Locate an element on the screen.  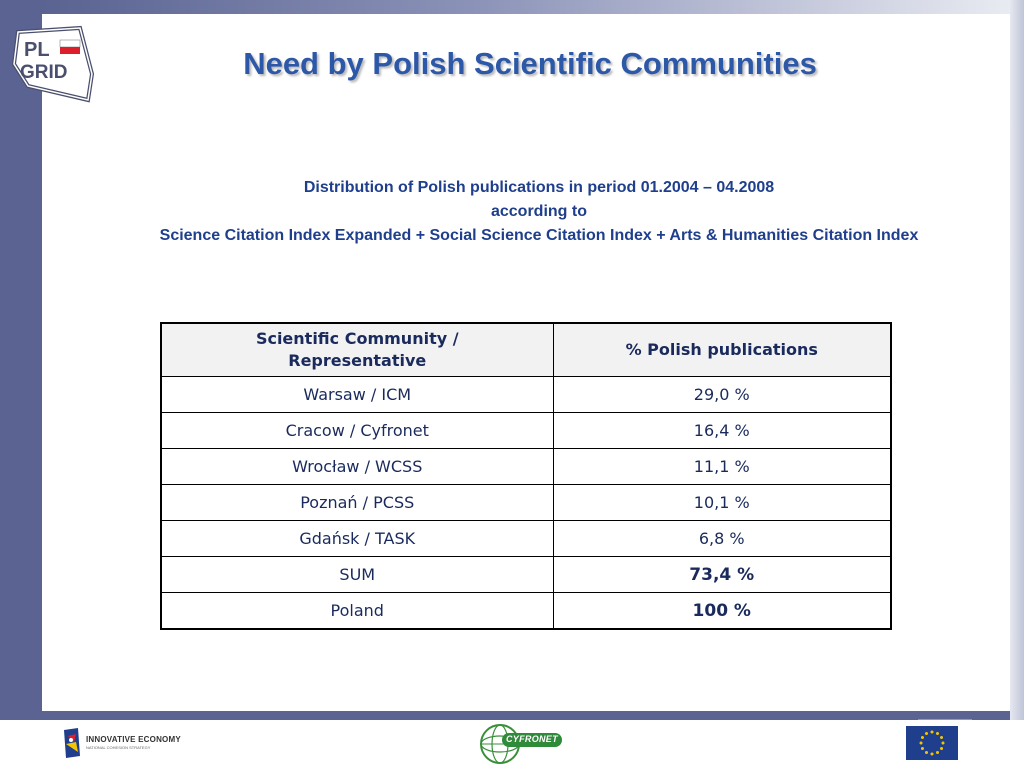
percent-cell: 11,1 % is located at coordinates (722, 466).